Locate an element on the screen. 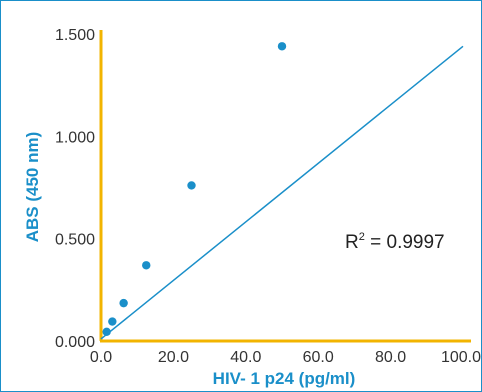  x-tick-labels: 0.0 20.0 40.0 60.0 80.0 100.0 is located at coordinates (285, 357).